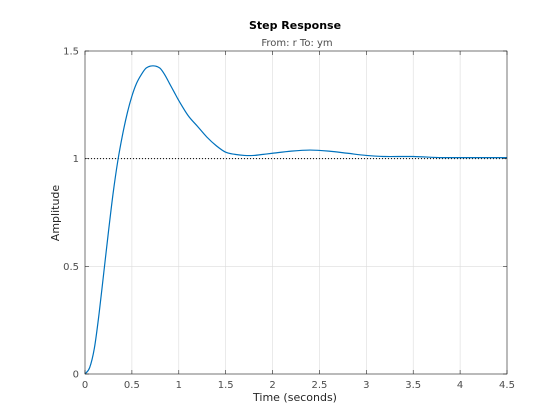  I want to click on x-tick-label: 0.5, so click(132, 385).